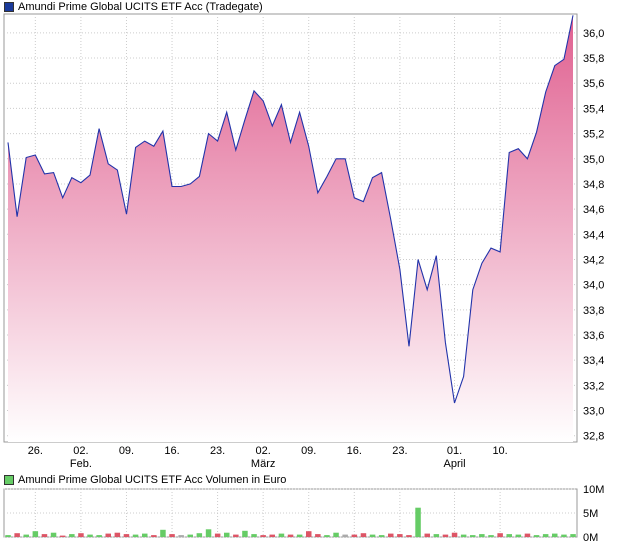  Describe the element at coordinates (593, 336) in the screenshot. I see `price-y-tick-label: 33,6` at that location.